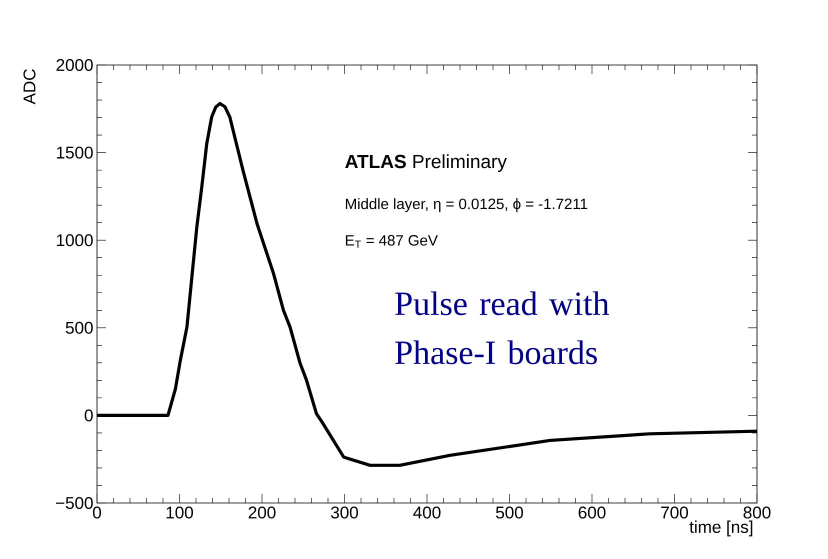 Image resolution: width=828 pixels, height=559 pixels. Describe the element at coordinates (88, 415) in the screenshot. I see `y-tick-label: 0` at that location.